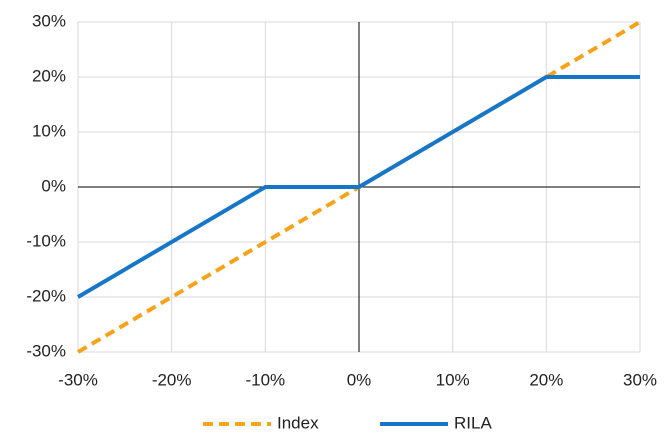 Image resolution: width=664 pixels, height=439 pixels. I want to click on x-tick-label: -30%, so click(78, 379).